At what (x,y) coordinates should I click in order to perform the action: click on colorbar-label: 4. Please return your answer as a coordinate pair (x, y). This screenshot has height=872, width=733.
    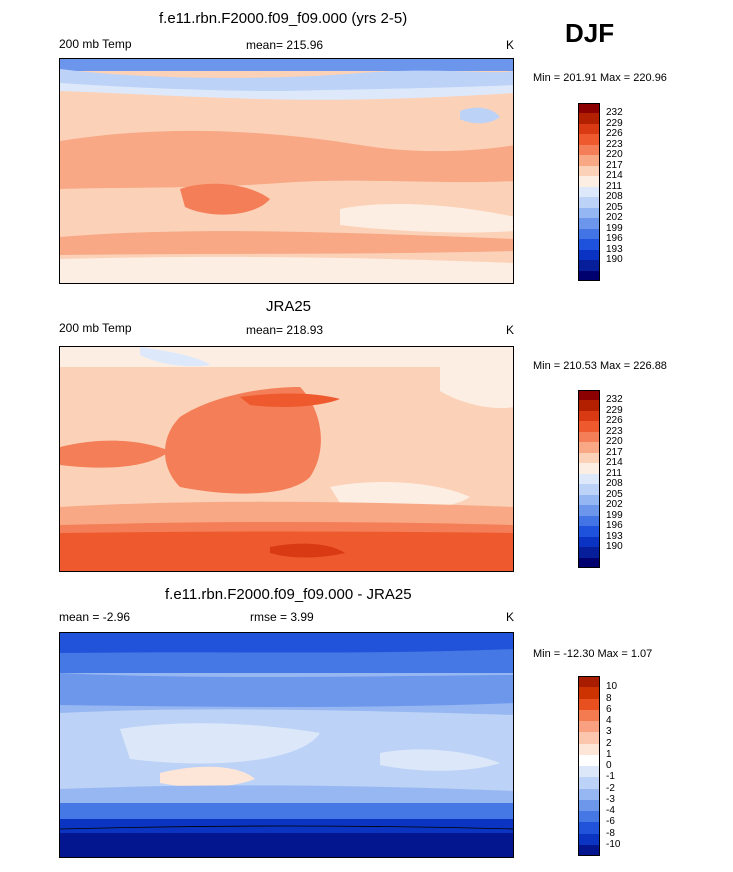
    Looking at the image, I should click on (609, 720).